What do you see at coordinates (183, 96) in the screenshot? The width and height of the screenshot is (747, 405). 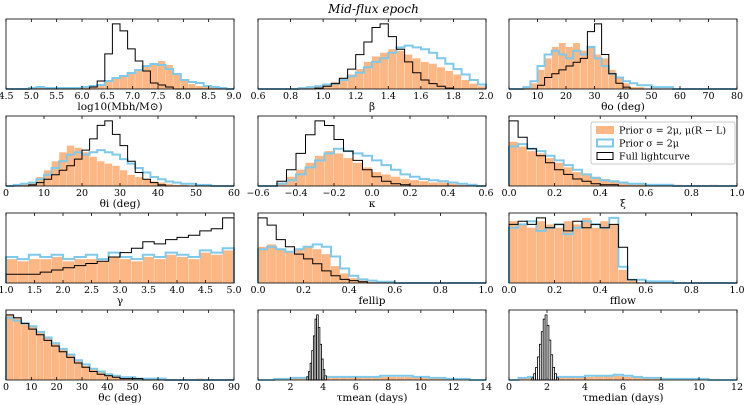 I see `x-tick-label: 8.0` at bounding box center [183, 96].